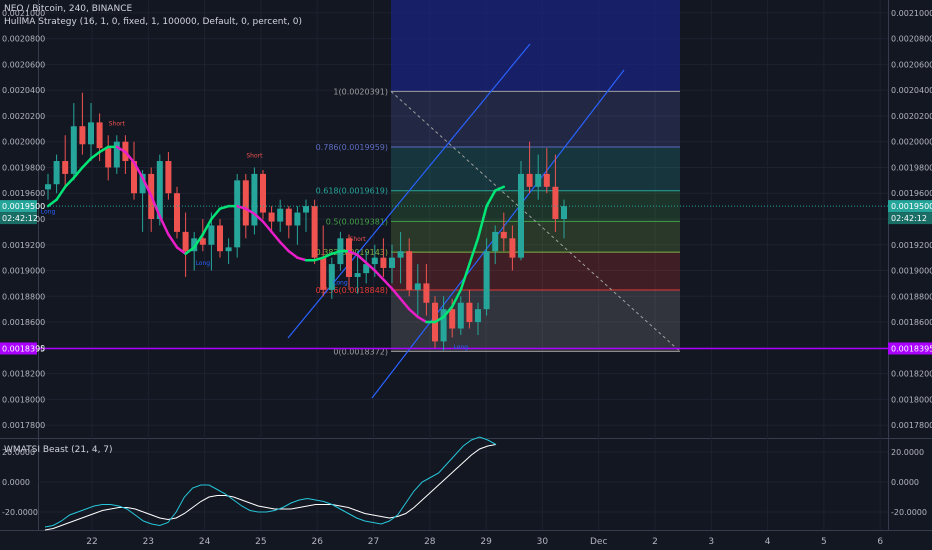 The width and height of the screenshot is (932, 550). Describe the element at coordinates (911, 374) in the screenshot. I see `price-tick-right: 0.0018200` at that location.